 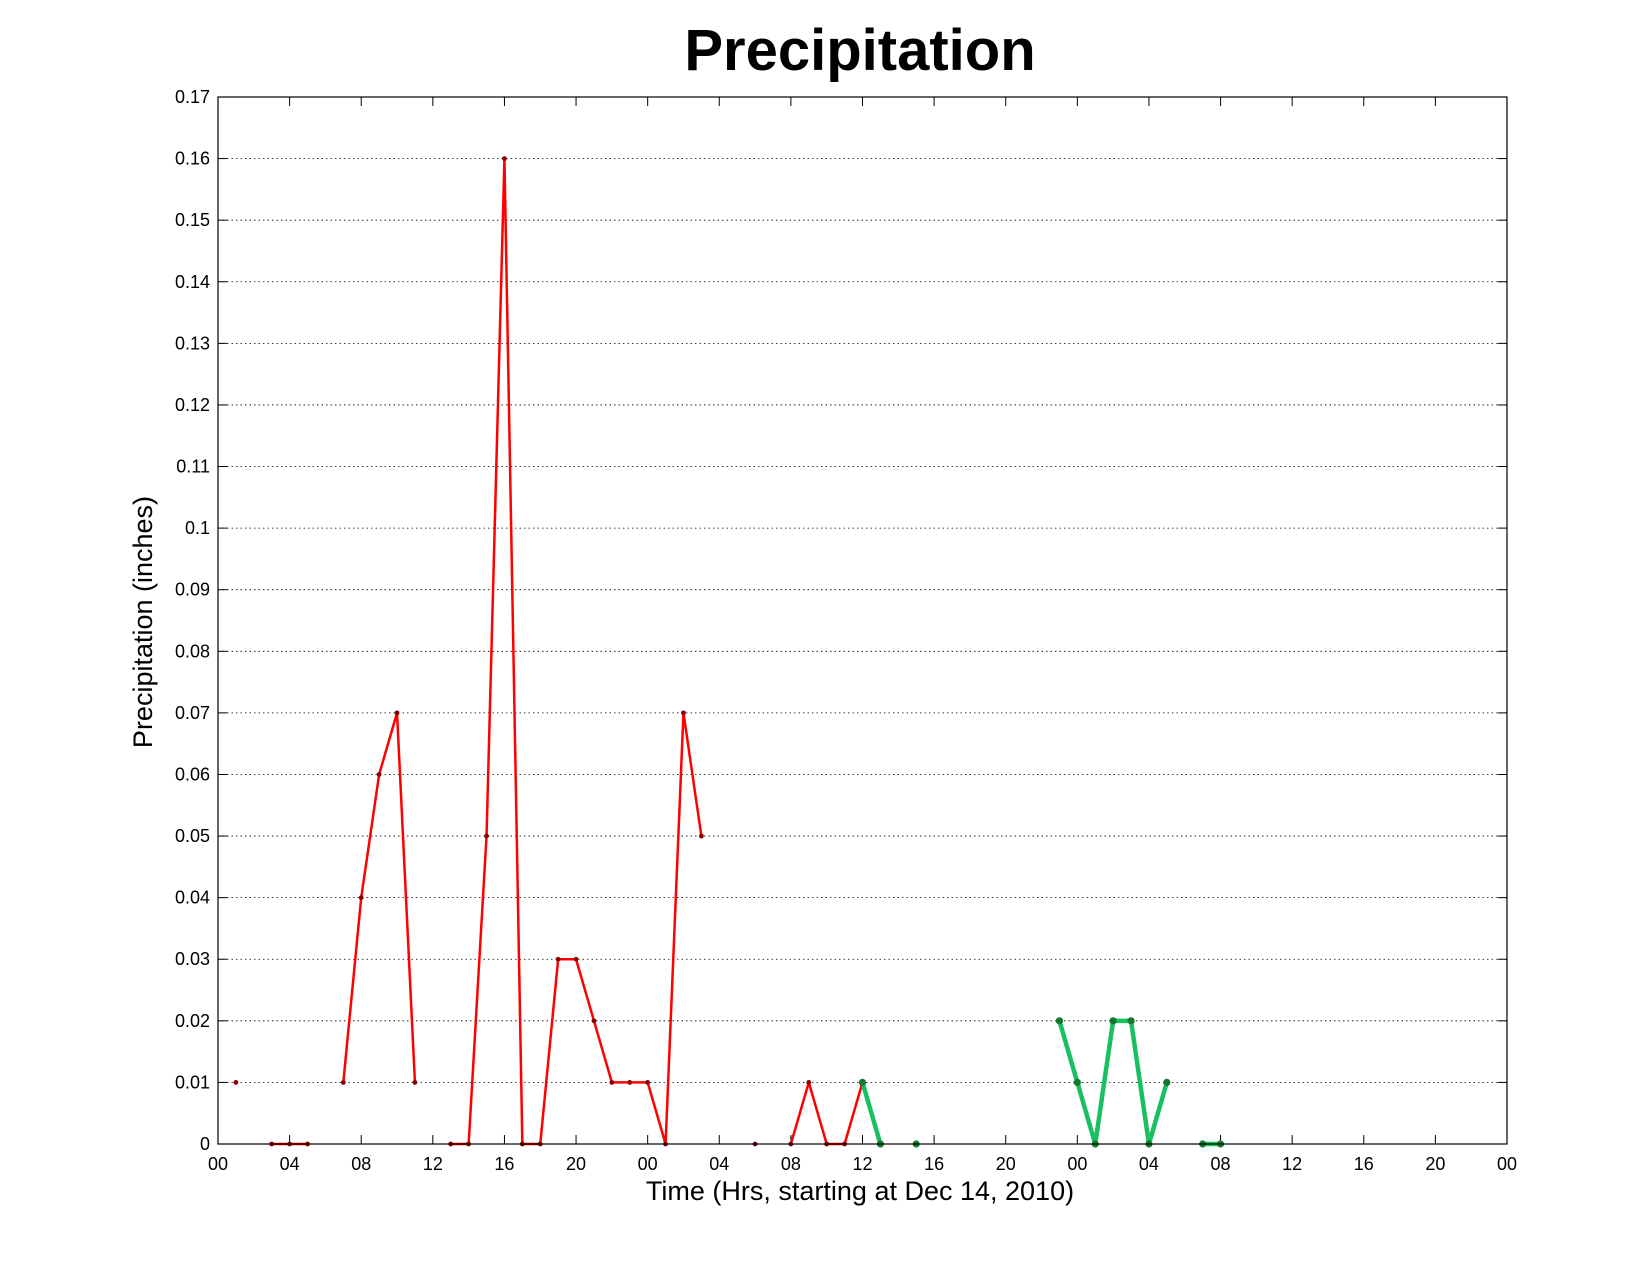 I want to click on y-tick-label: 0.02, so click(x=192, y=1021).